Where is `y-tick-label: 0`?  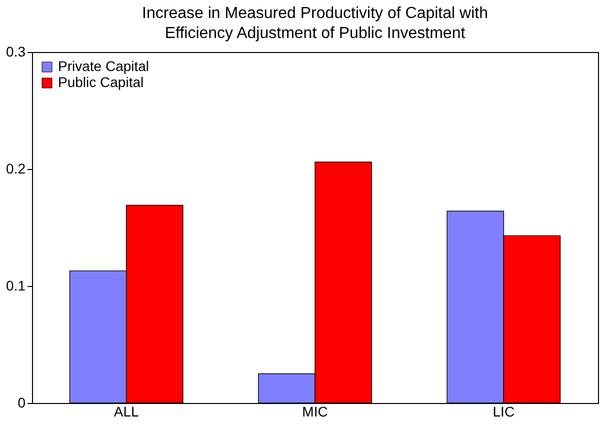
y-tick-label: 0 is located at coordinates (22, 402).